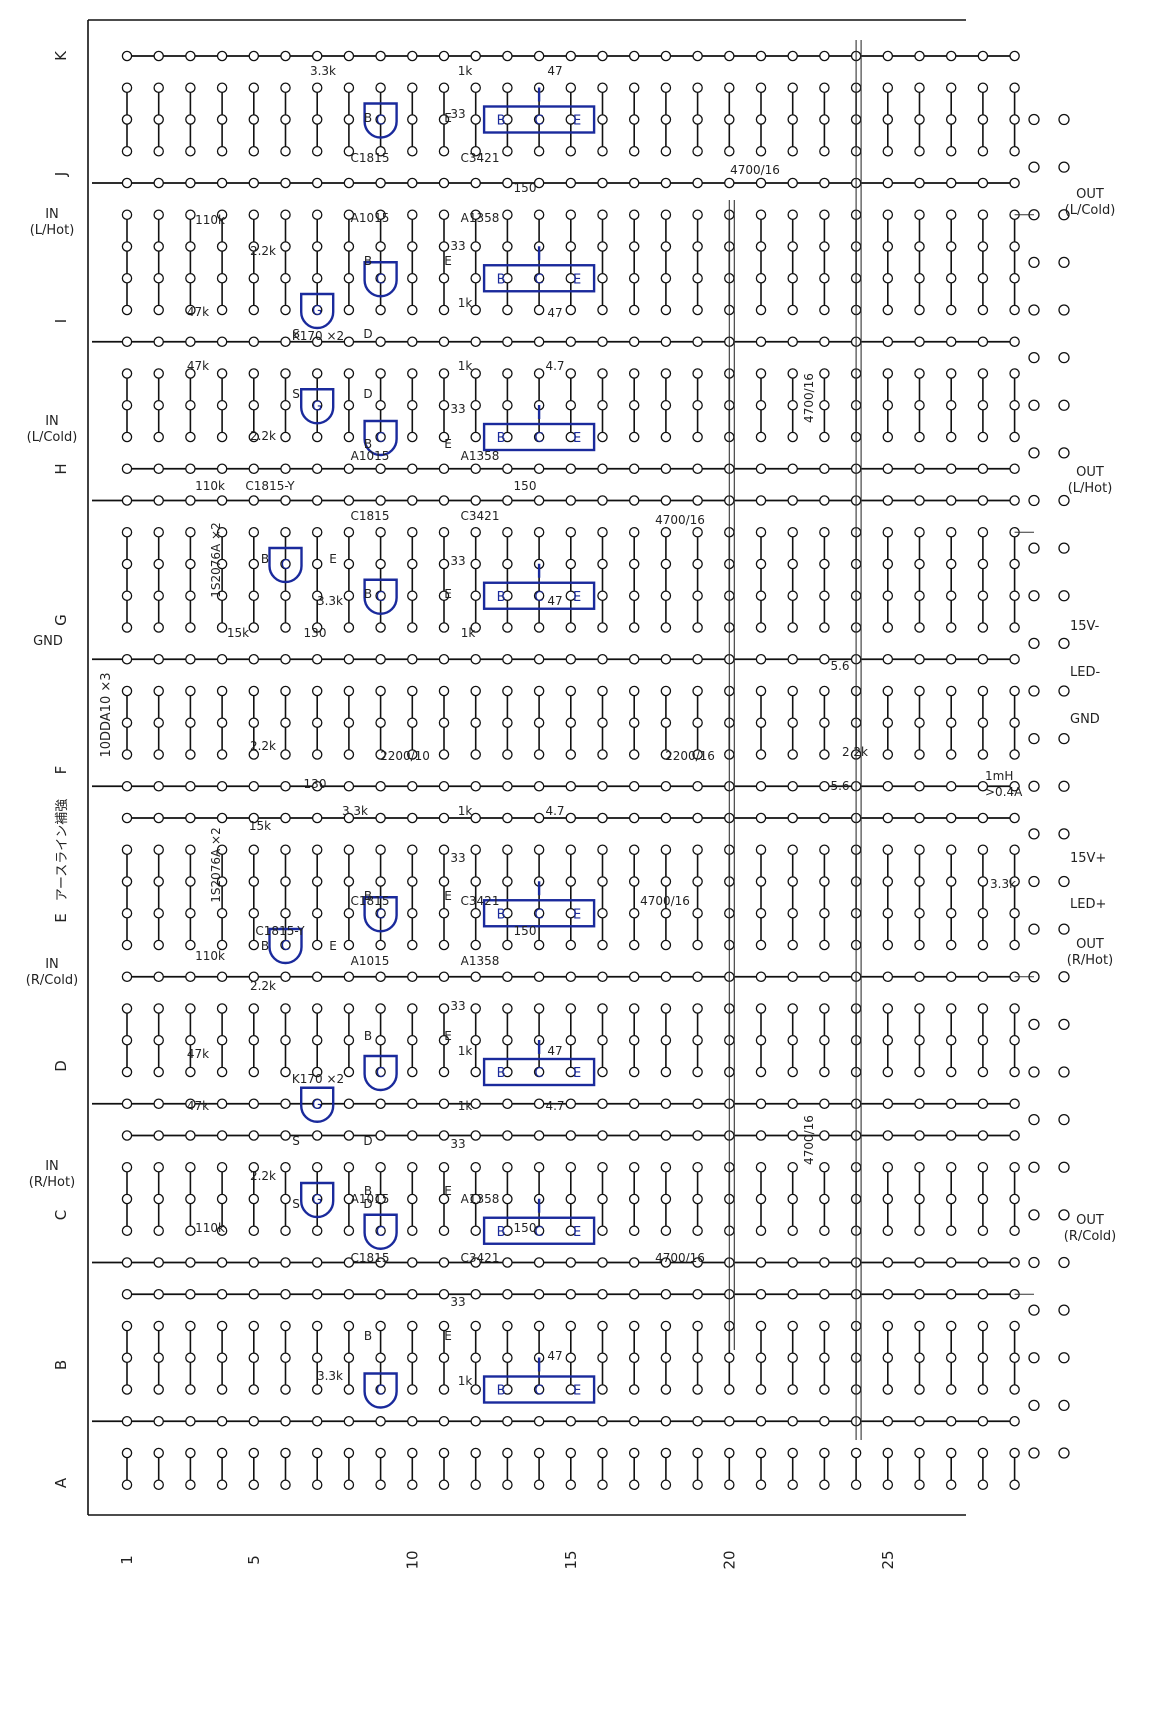 Image resolution: width=1151 pixels, height=1714 pixels. Describe the element at coordinates (296, 394) in the screenshot. I see `pin-letter: S` at that location.